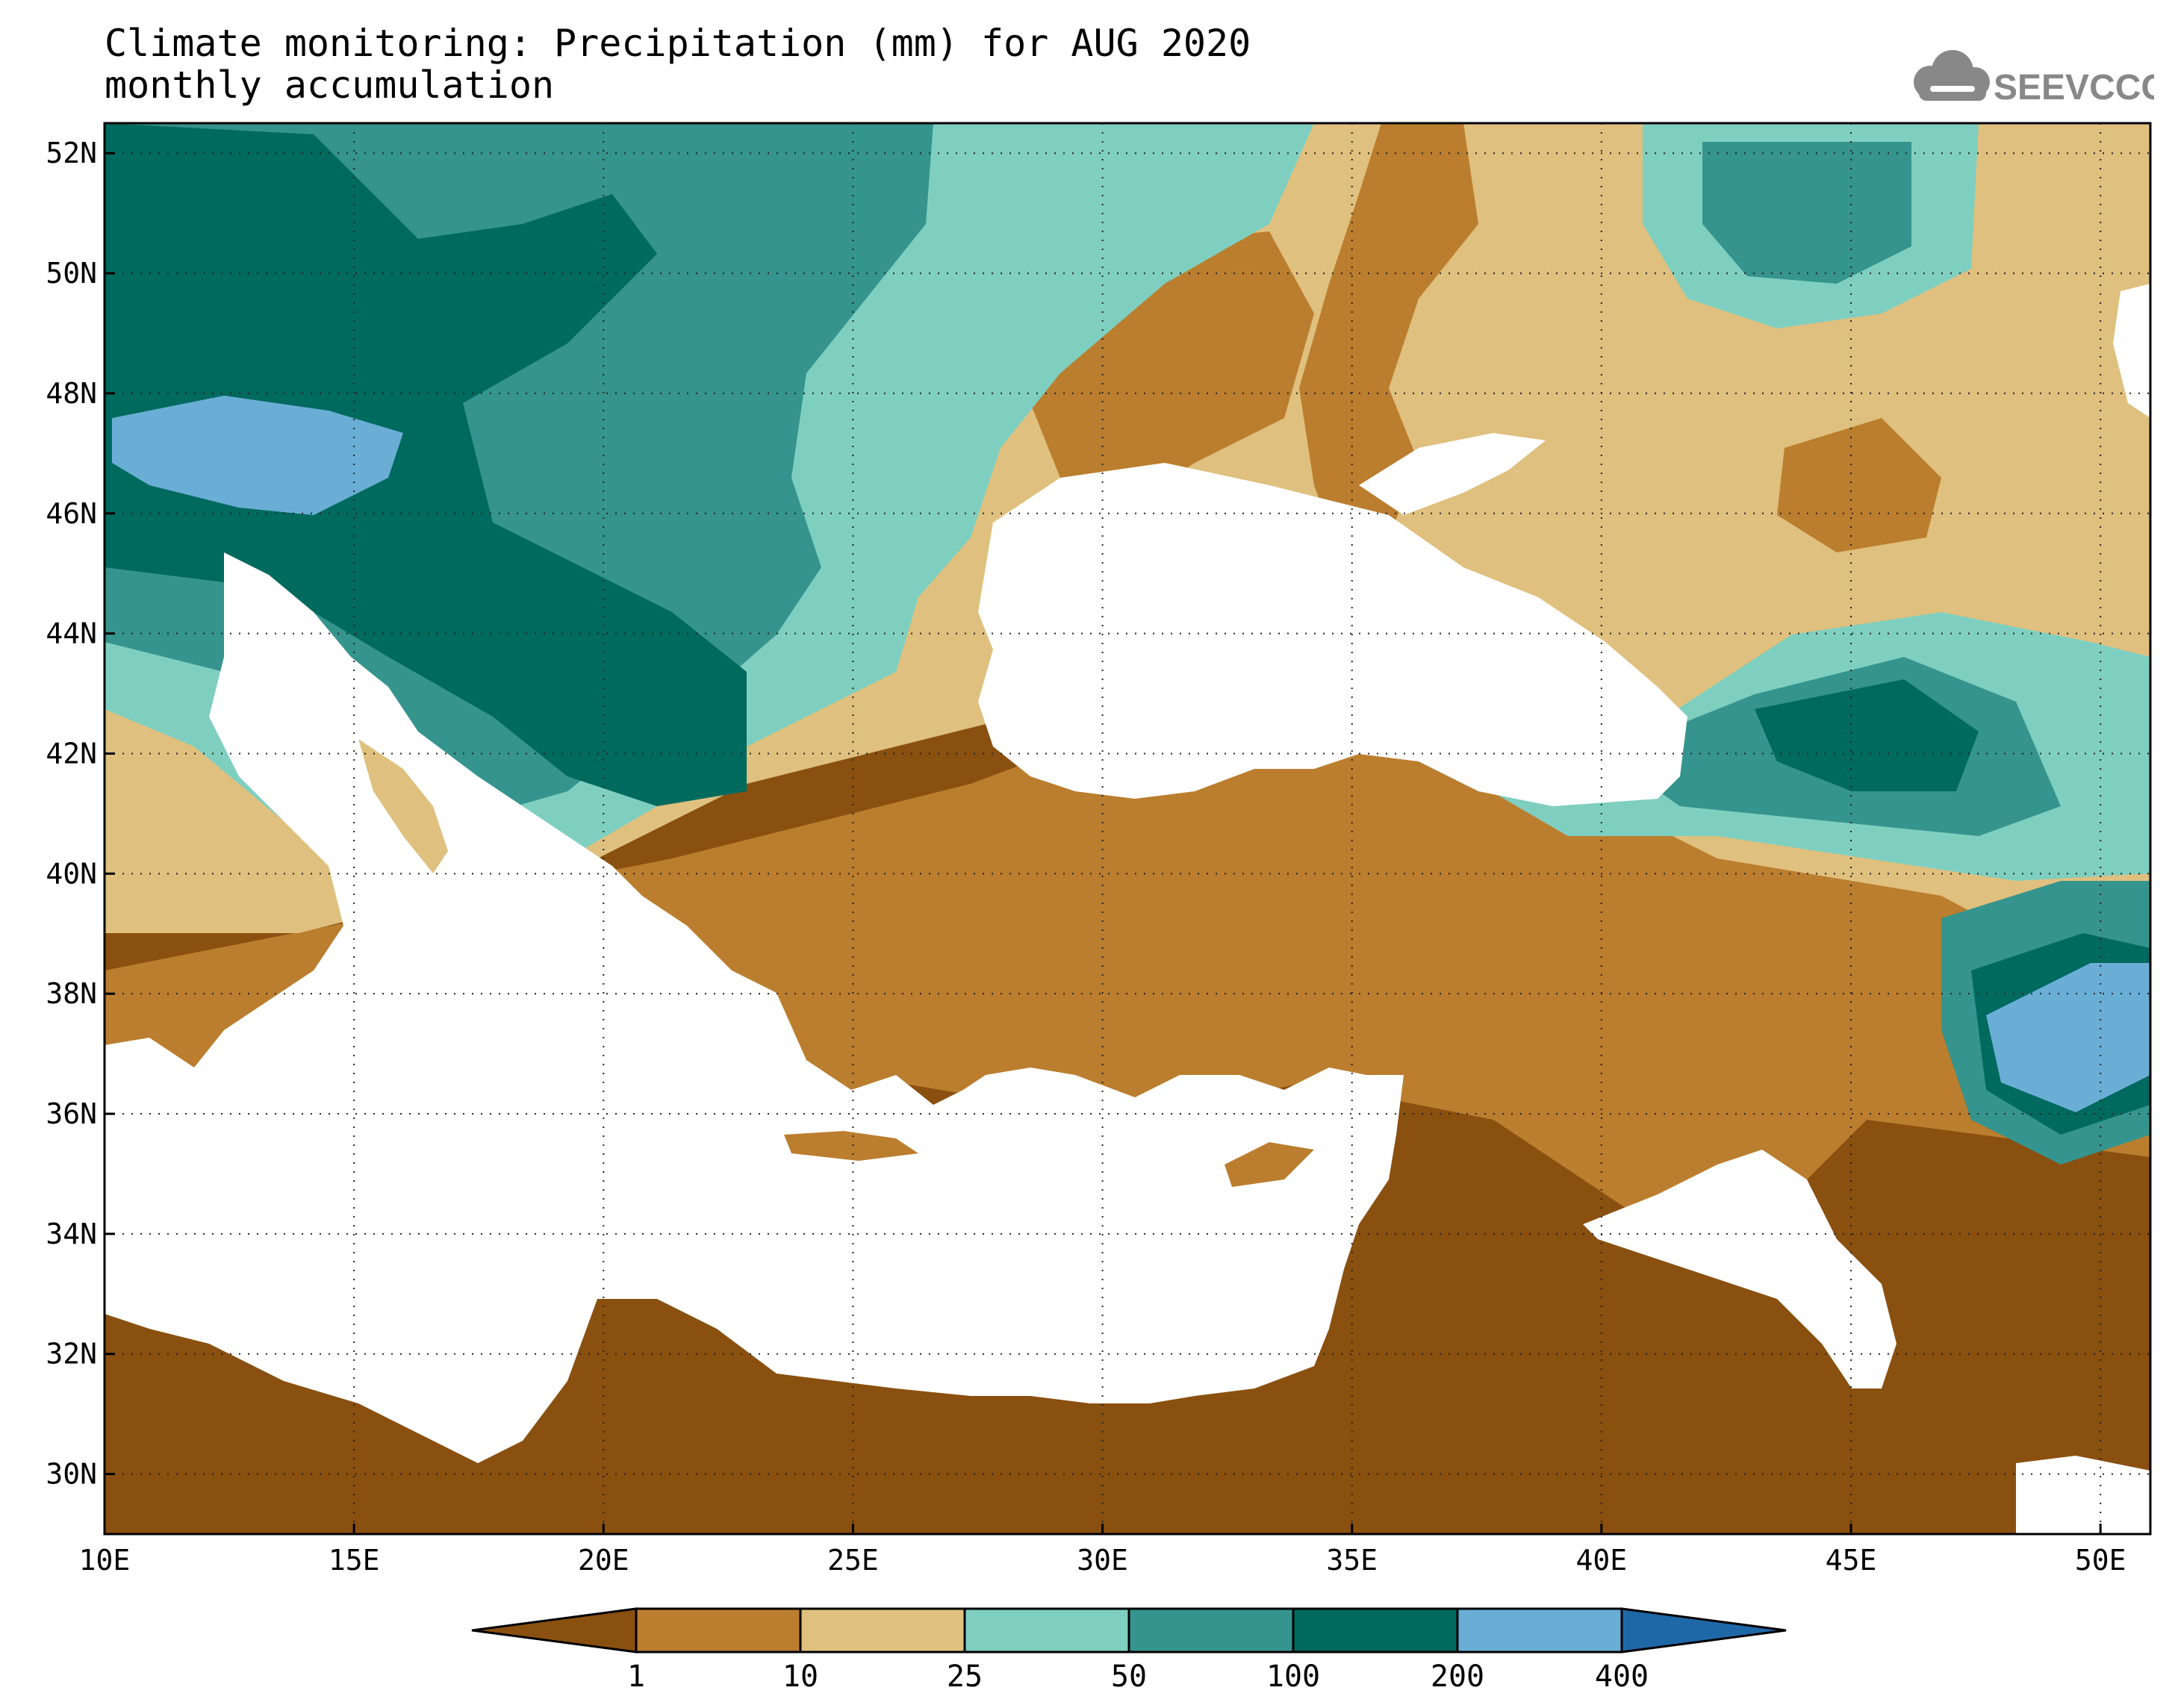  Describe the element at coordinates (1867, 735) in the screenshot. I see `band-100-200-caucasus` at that location.